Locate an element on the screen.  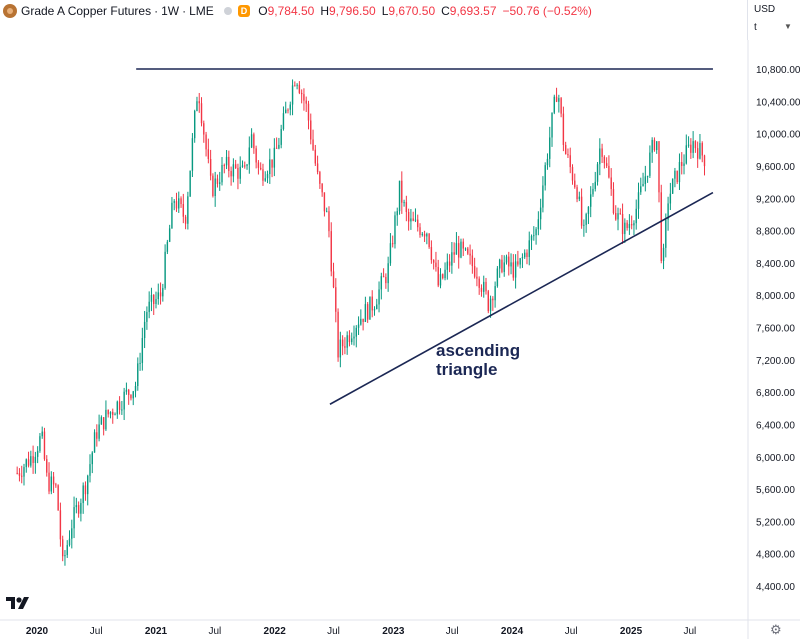
currency-button: USD is located at coordinates (765, 9).